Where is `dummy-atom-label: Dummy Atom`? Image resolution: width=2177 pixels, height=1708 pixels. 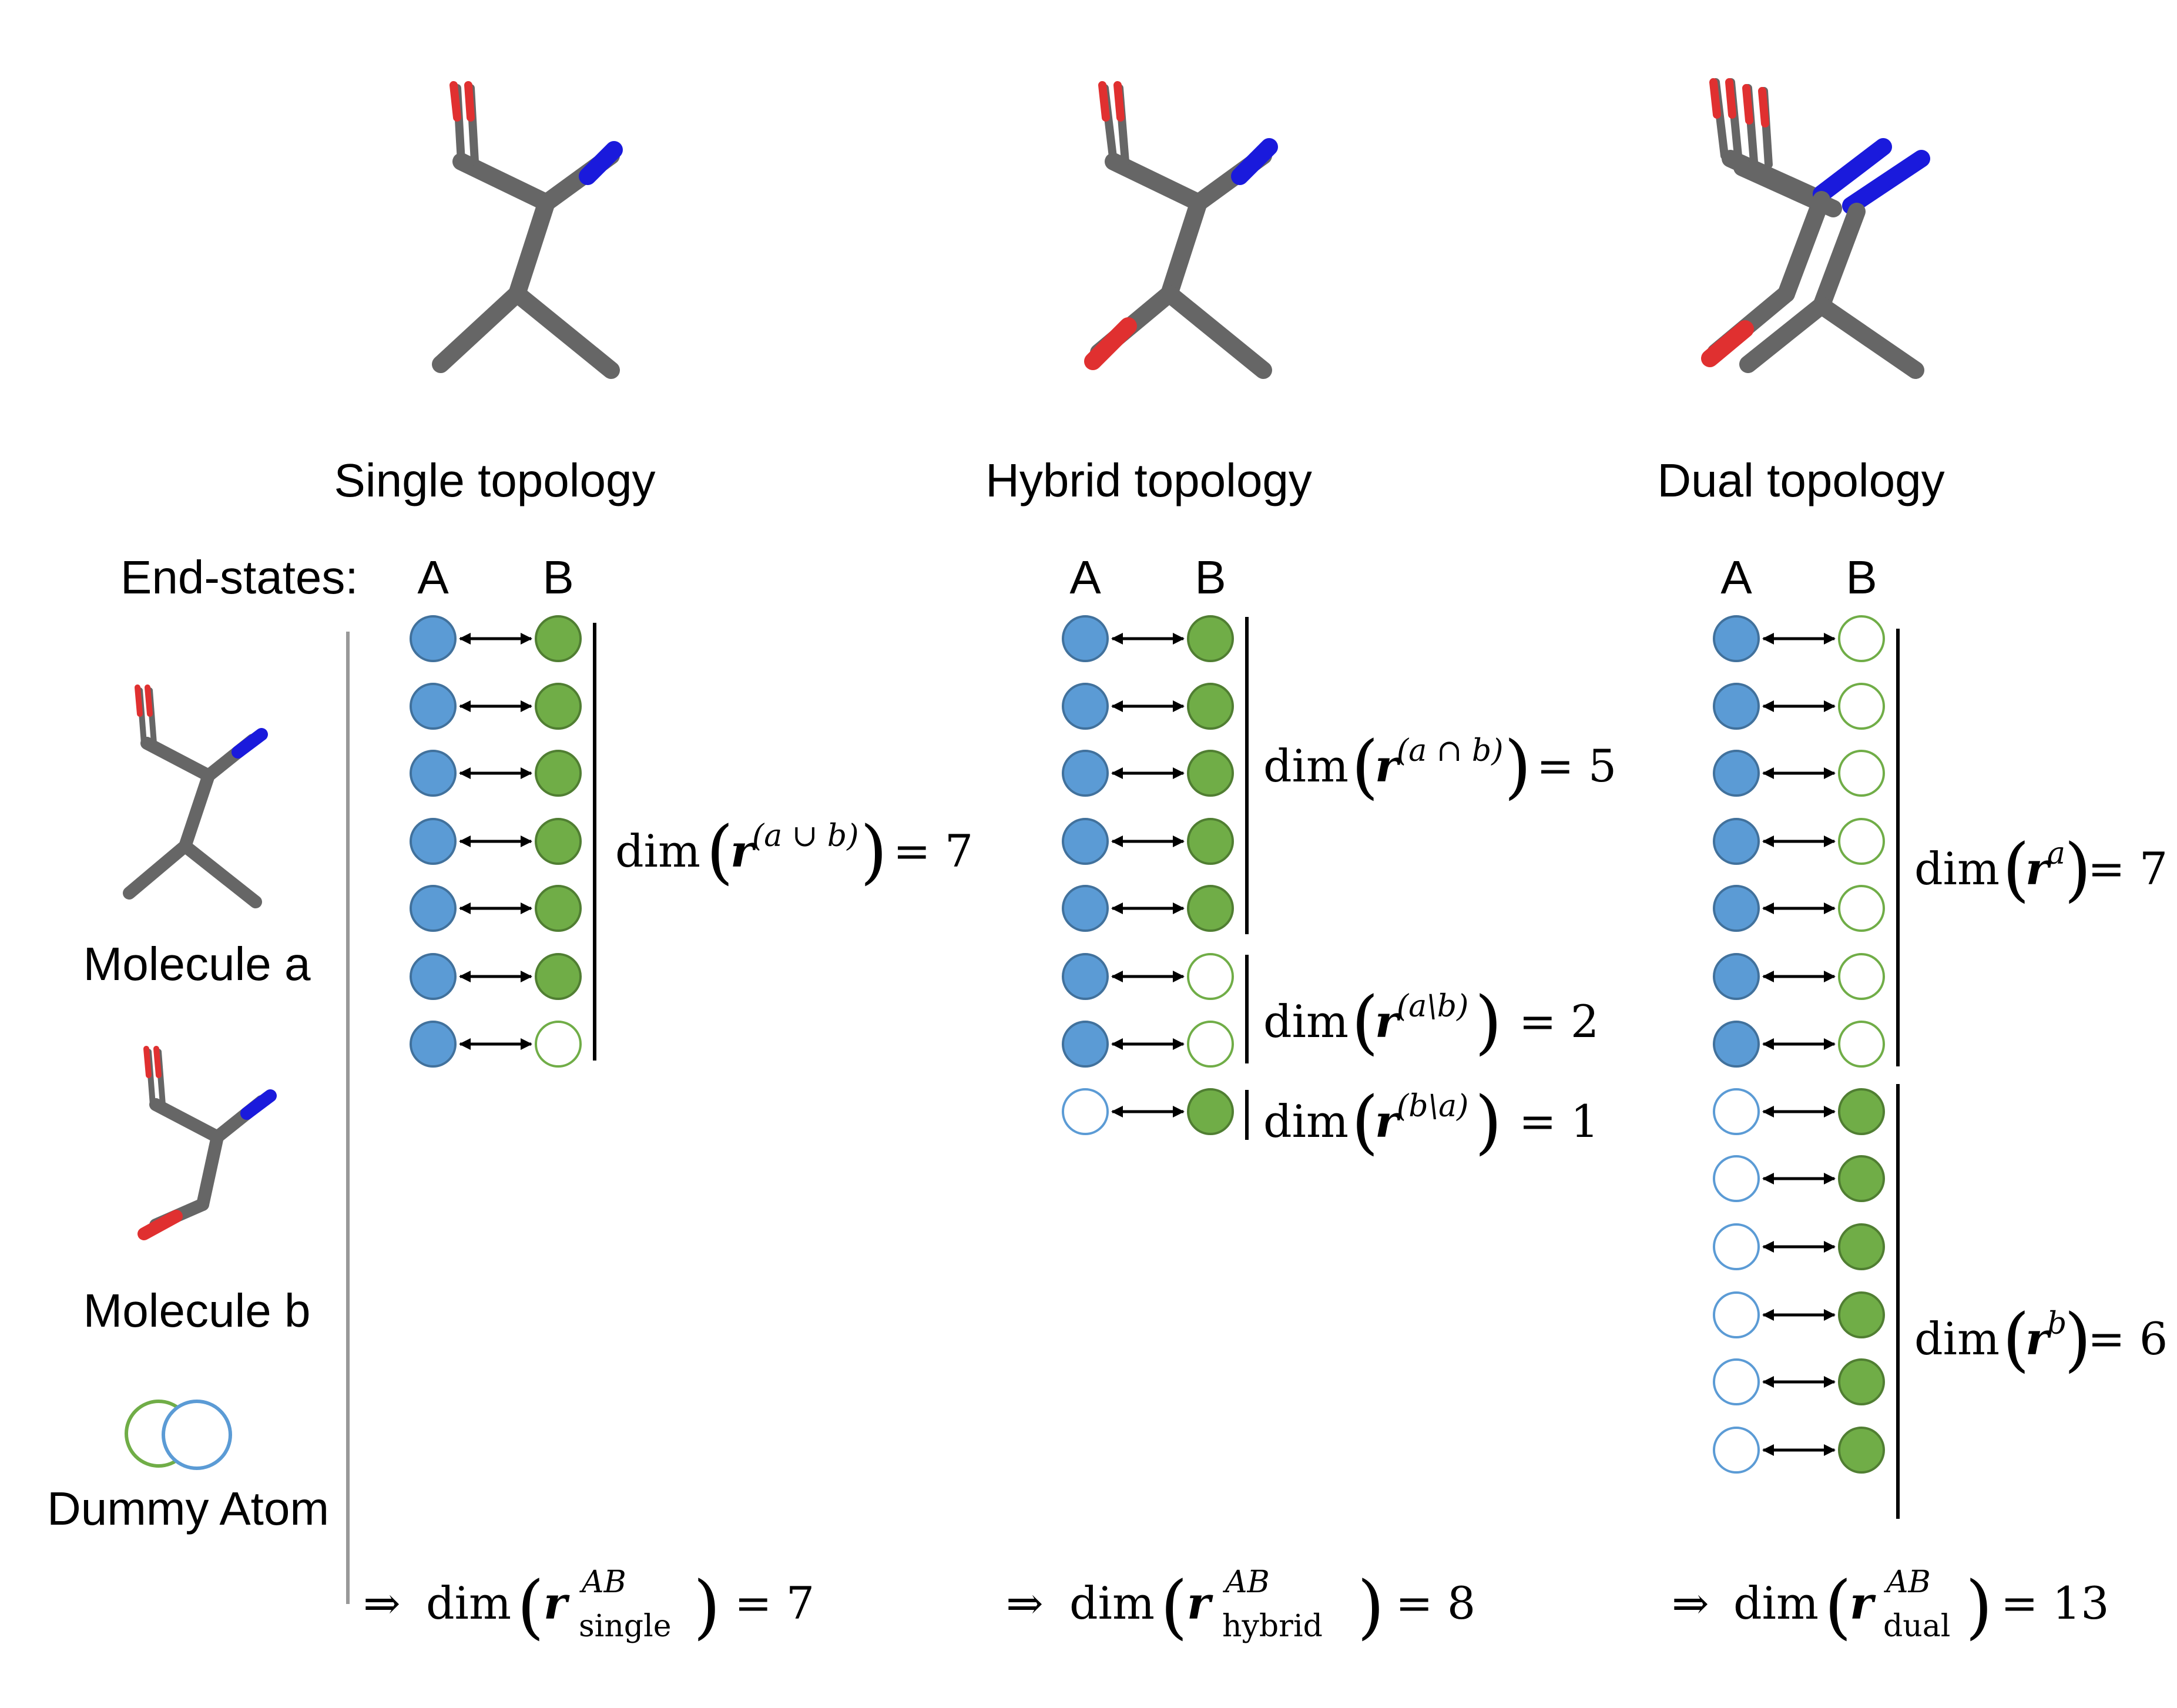
dummy-atom-label: Dummy Atom is located at coordinates (188, 1508).